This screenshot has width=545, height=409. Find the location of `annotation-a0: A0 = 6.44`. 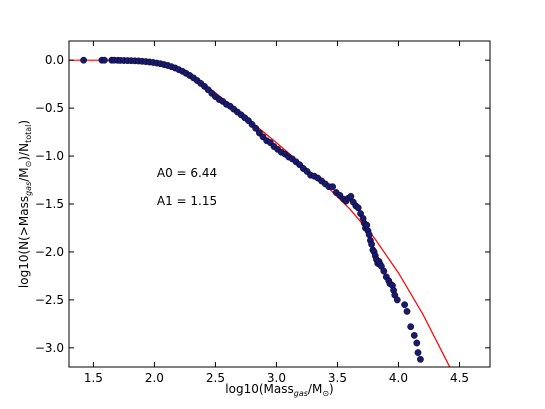

annotation-a0: A0 = 6.44 is located at coordinates (187, 173).